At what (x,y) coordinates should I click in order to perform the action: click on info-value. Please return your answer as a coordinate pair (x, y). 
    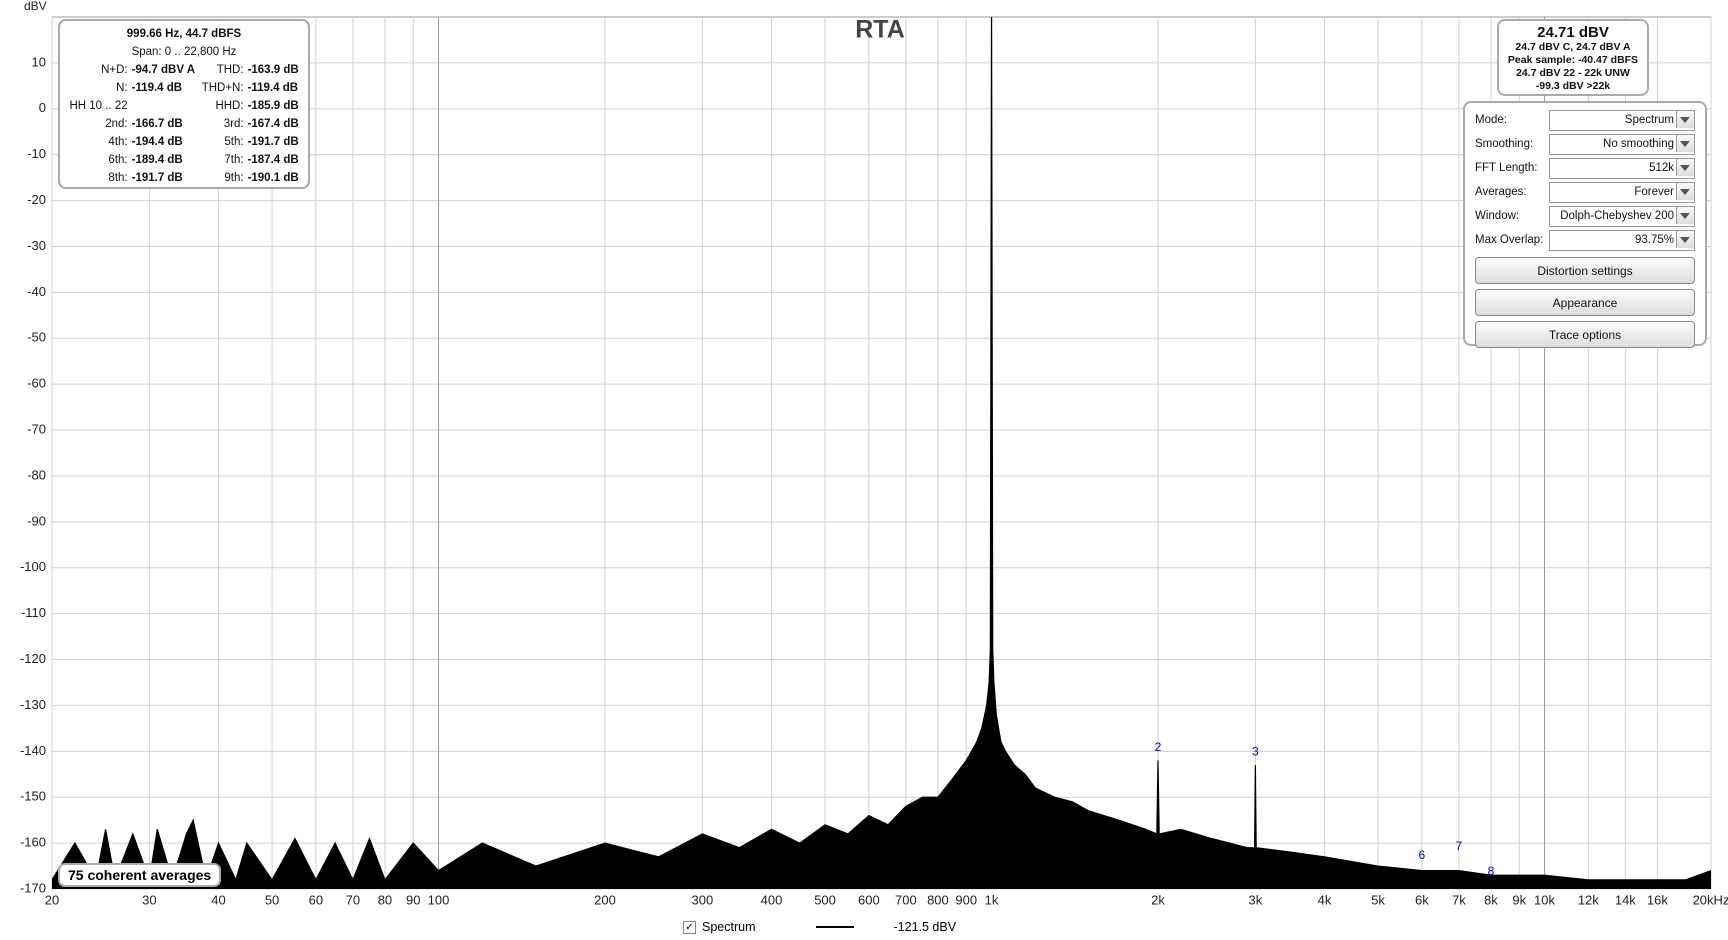
    Looking at the image, I should click on (164, 106).